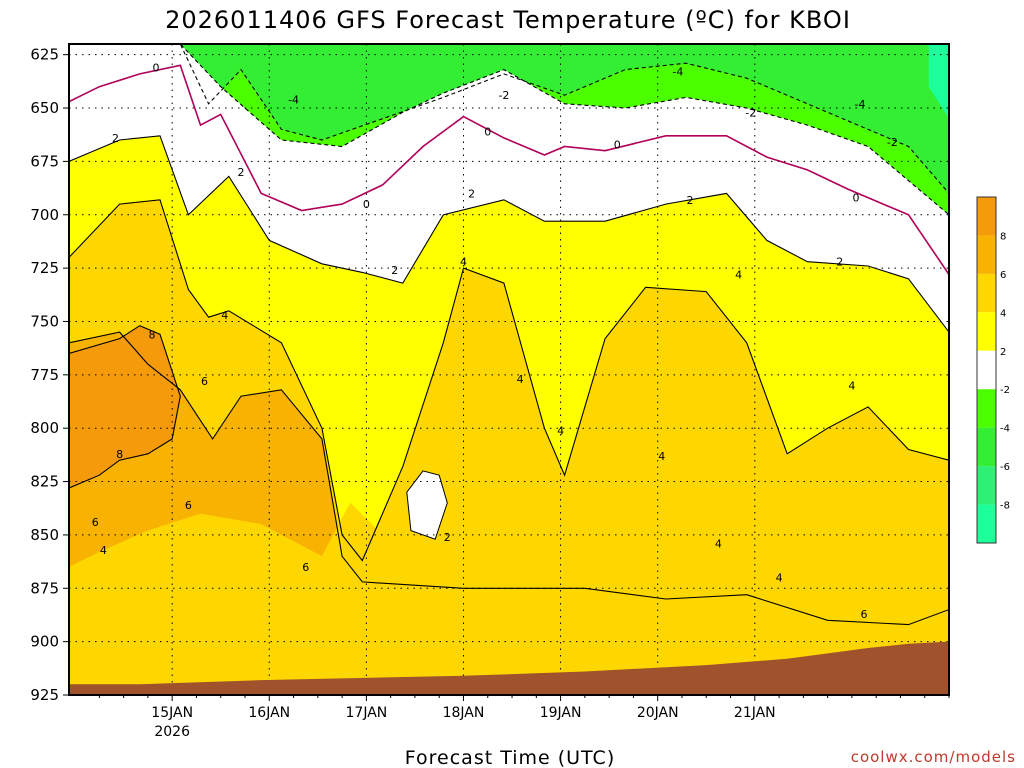 This screenshot has width=1024, height=768. What do you see at coordinates (1005, 390) in the screenshot?
I see `colorbar-tick-label: -2` at bounding box center [1005, 390].